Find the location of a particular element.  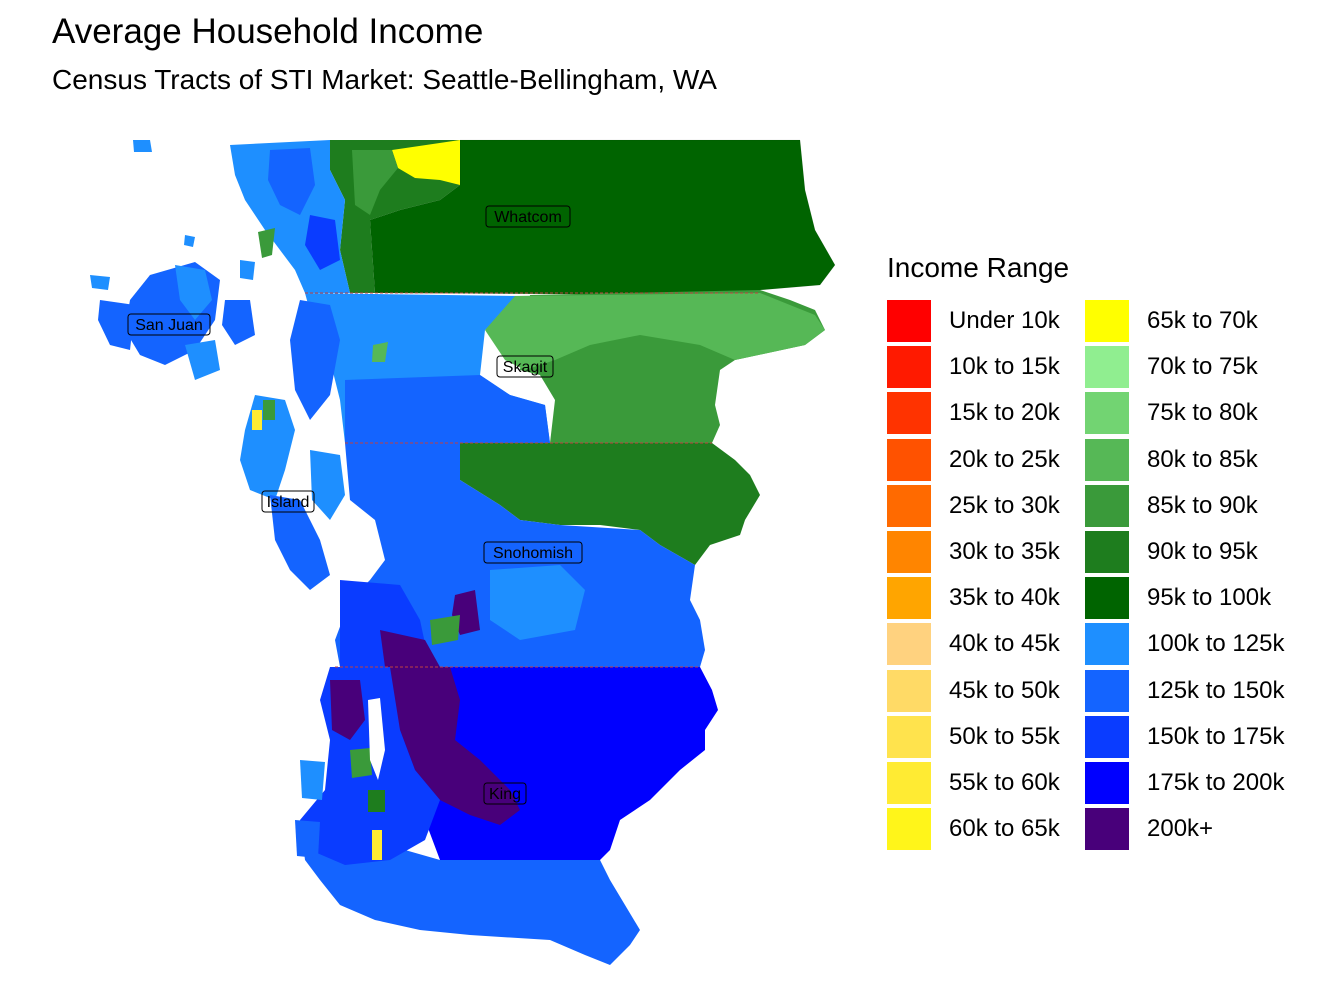

legend-label: 100k to 125k is located at coordinates (1216, 644).